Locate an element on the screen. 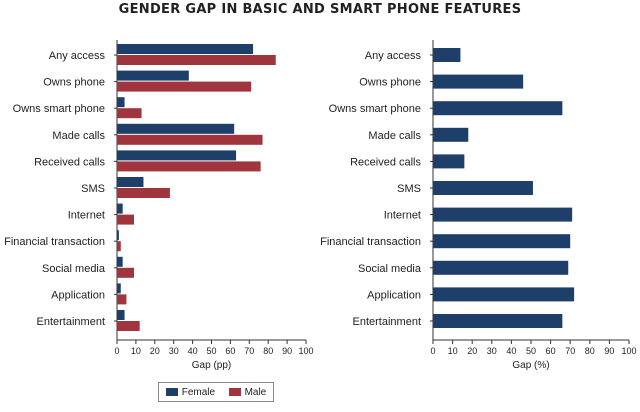  legend-label-female: Female is located at coordinates (198, 392).